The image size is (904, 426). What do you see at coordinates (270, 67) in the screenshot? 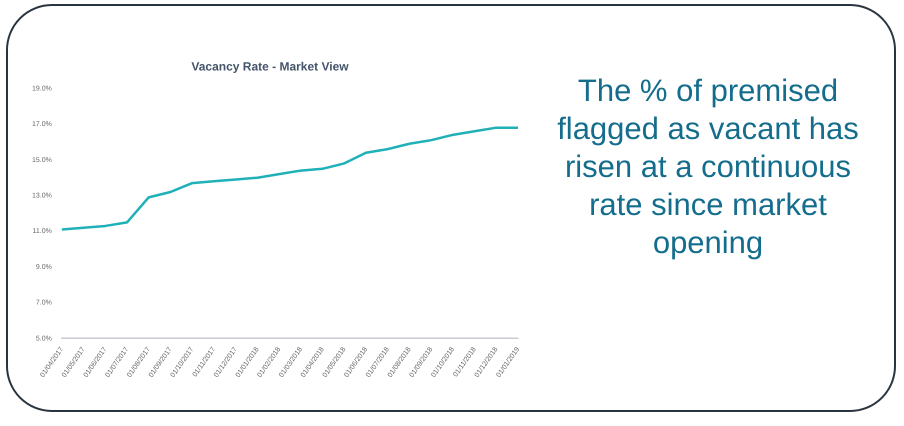
I see `chart-title: Vacancy Rate - Market View` at bounding box center [270, 67].